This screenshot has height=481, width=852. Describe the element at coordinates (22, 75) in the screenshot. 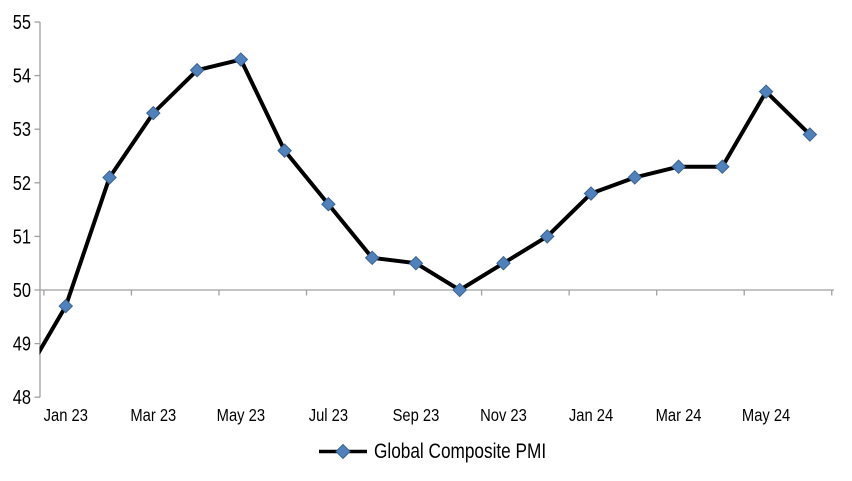

I see `y-axis-label: 54` at that location.